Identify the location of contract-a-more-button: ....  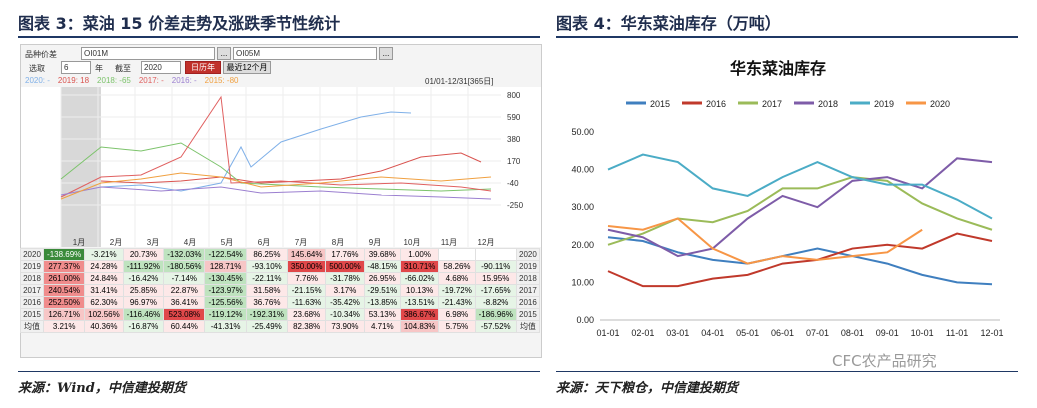
(224, 53).